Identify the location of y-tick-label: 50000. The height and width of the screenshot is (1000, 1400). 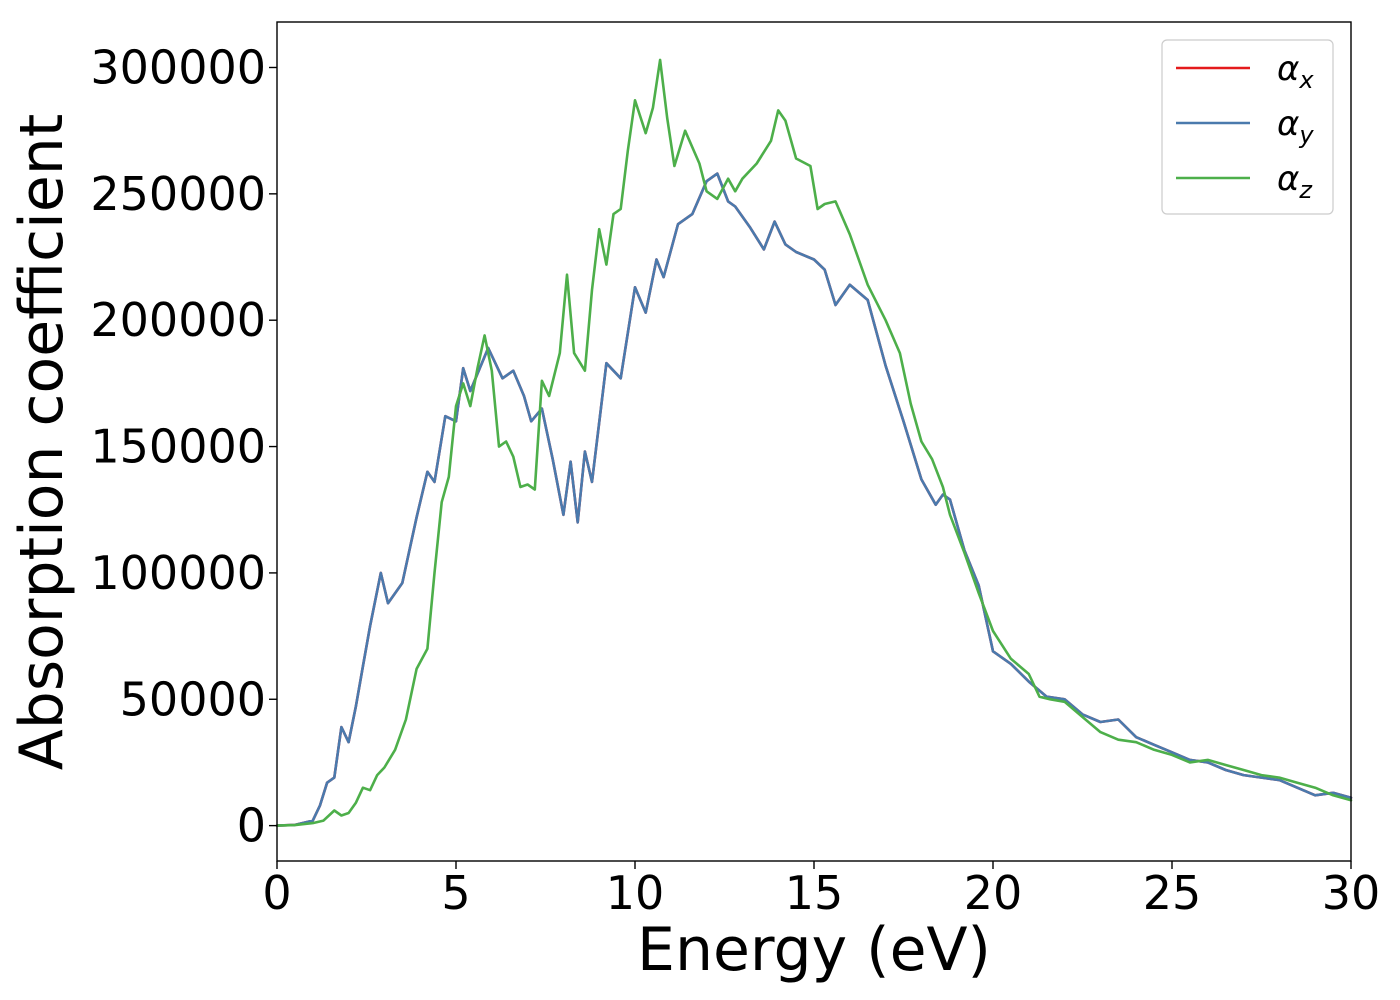
(193, 699).